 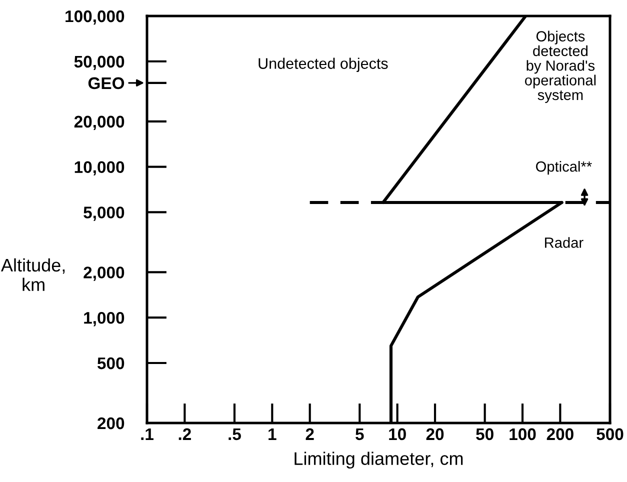 What do you see at coordinates (99, 168) in the screenshot?
I see `y-tick-label: 10,000` at bounding box center [99, 168].